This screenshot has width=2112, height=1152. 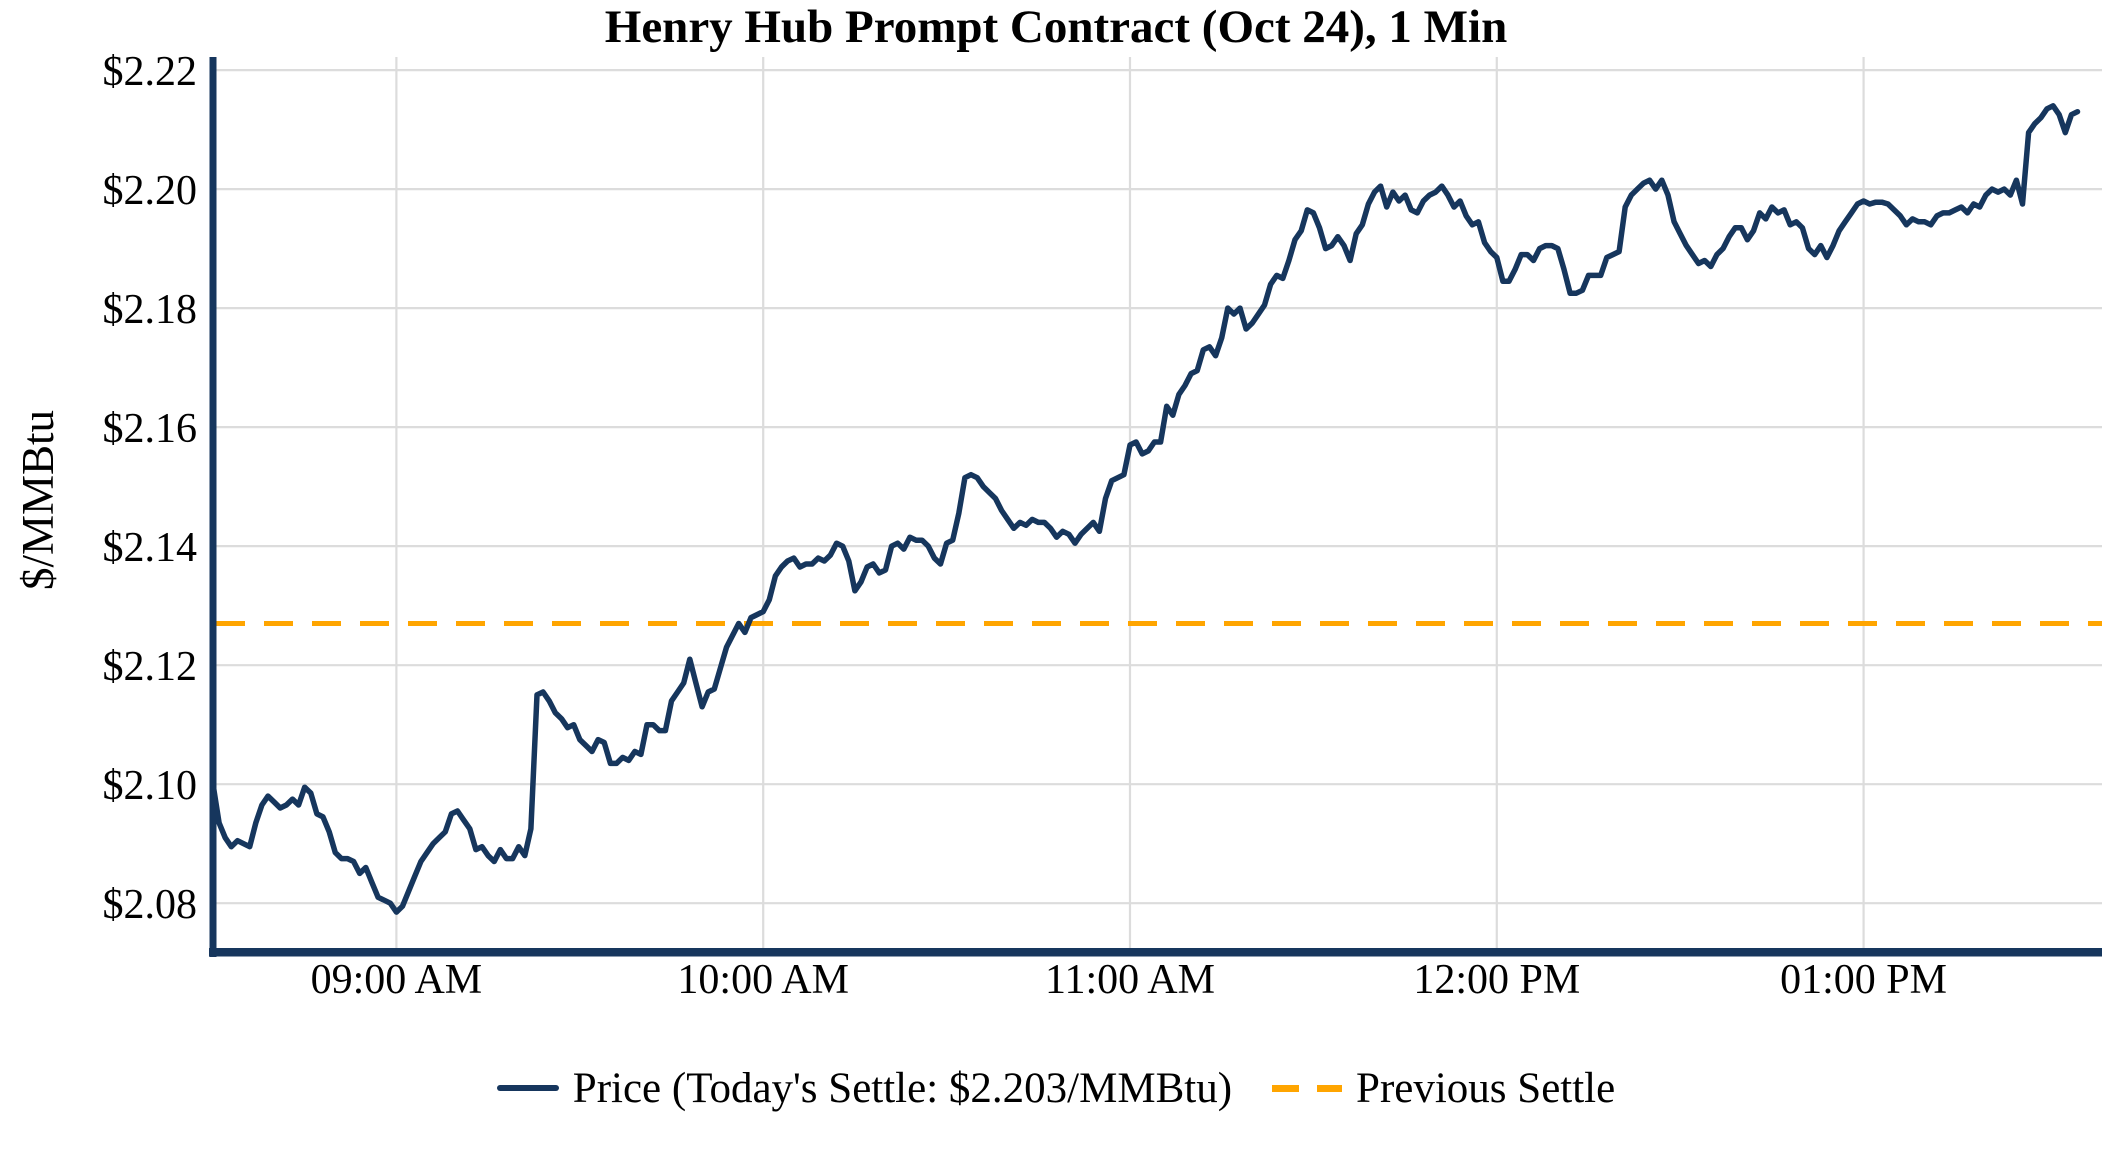 I want to click on x-tick-label: 12:00 PM, so click(x=1496, y=980).